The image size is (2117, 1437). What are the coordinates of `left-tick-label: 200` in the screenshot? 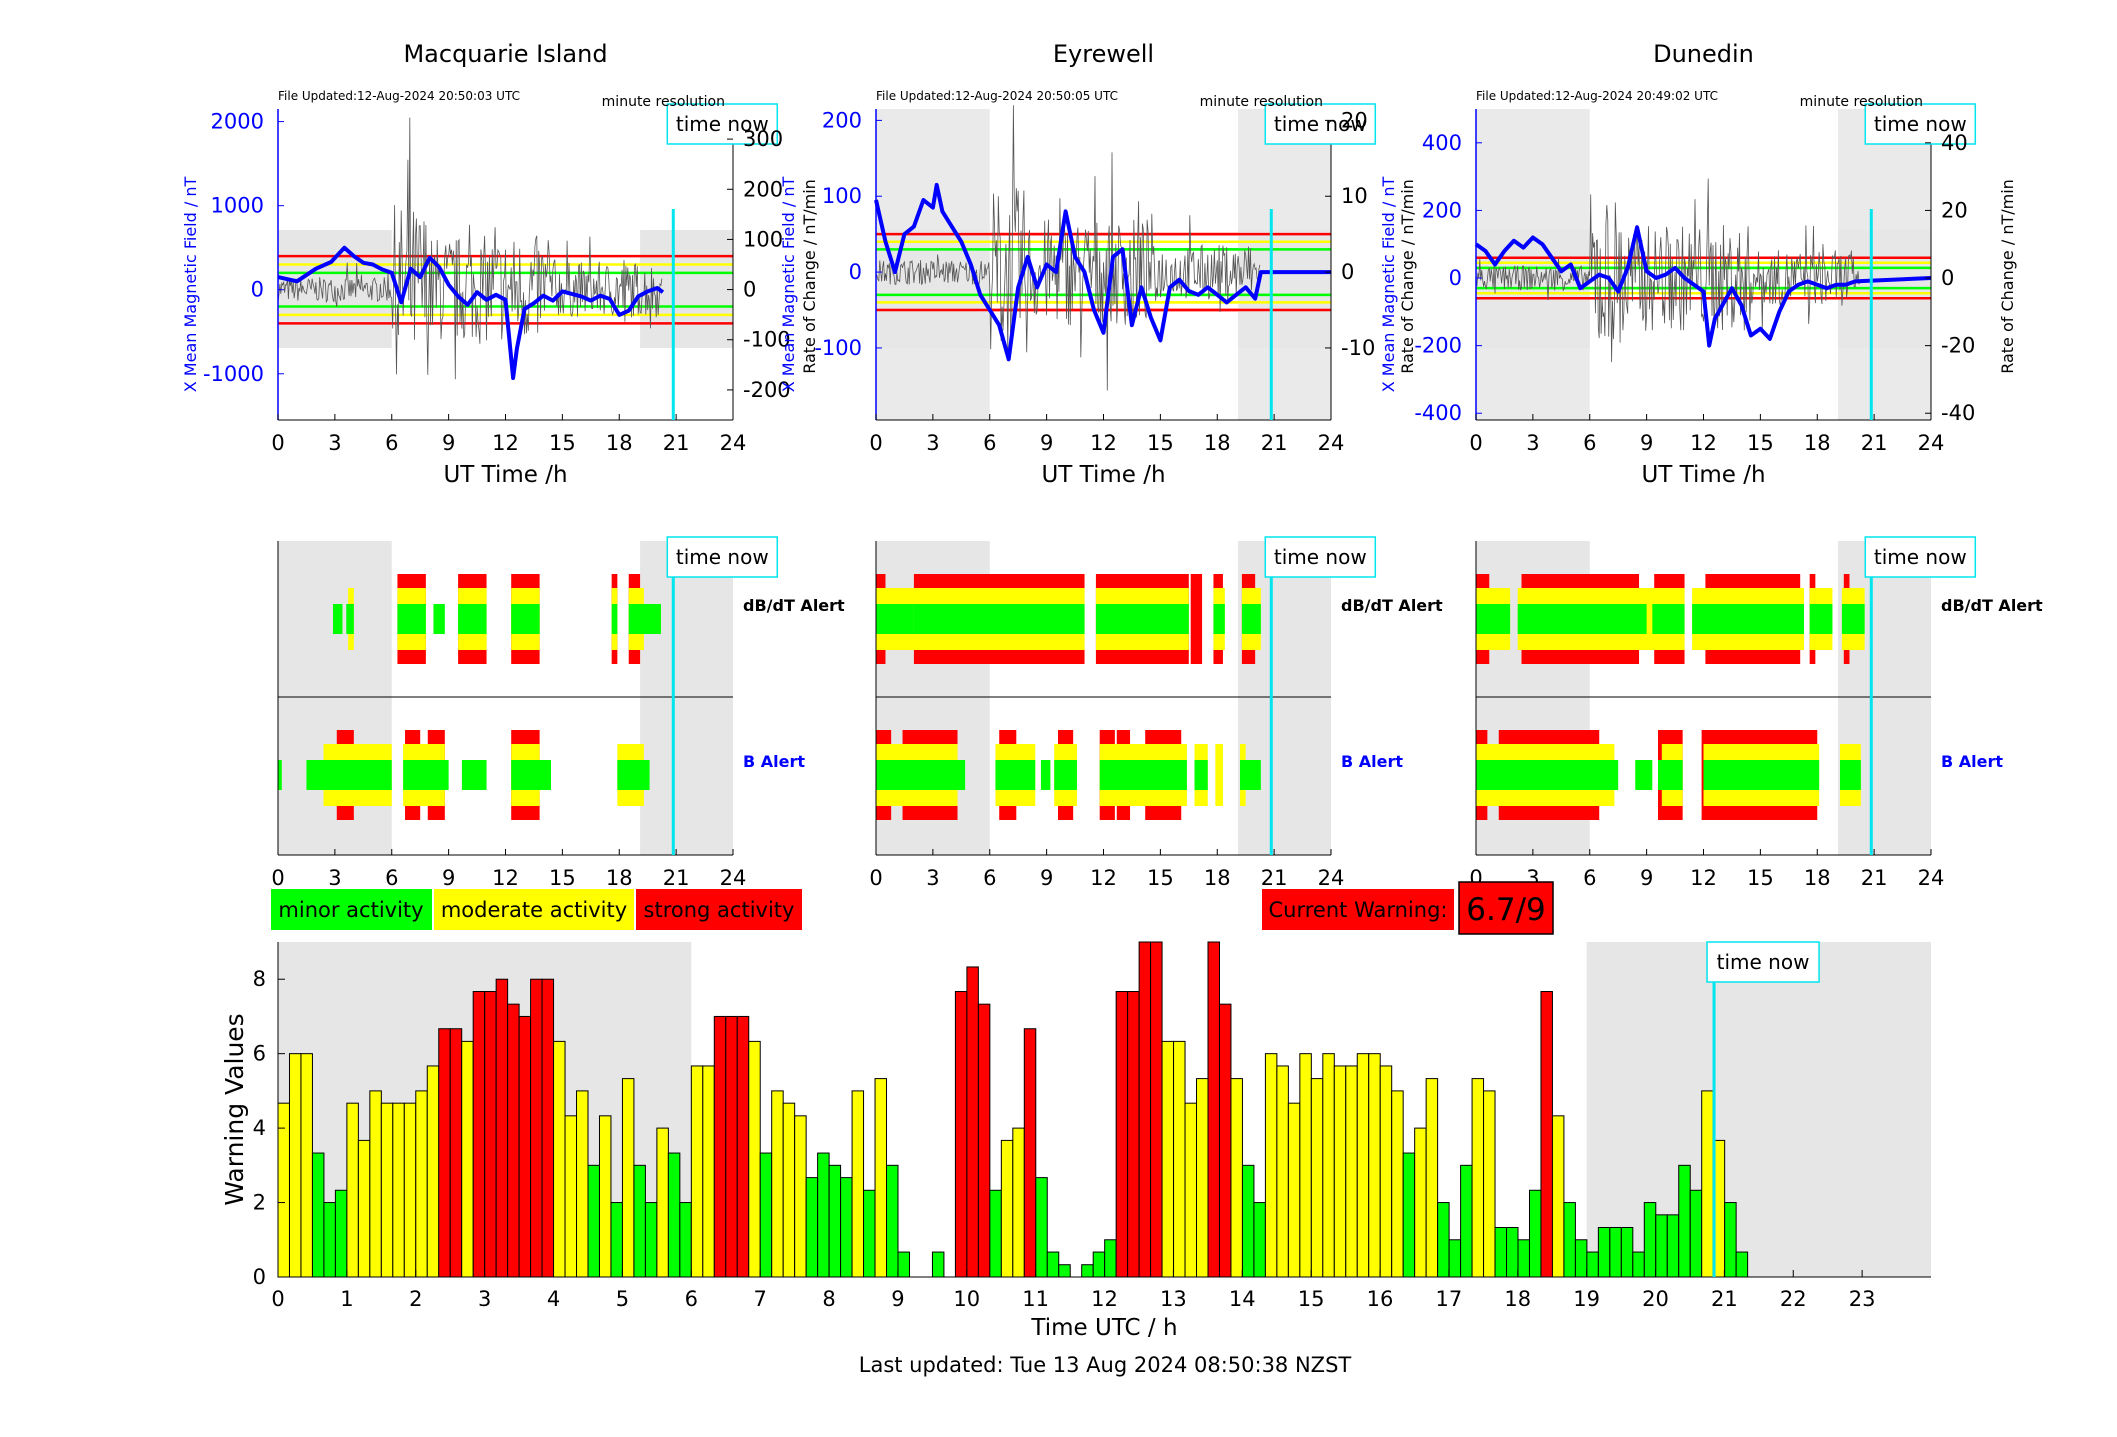 It's located at (1442, 210).